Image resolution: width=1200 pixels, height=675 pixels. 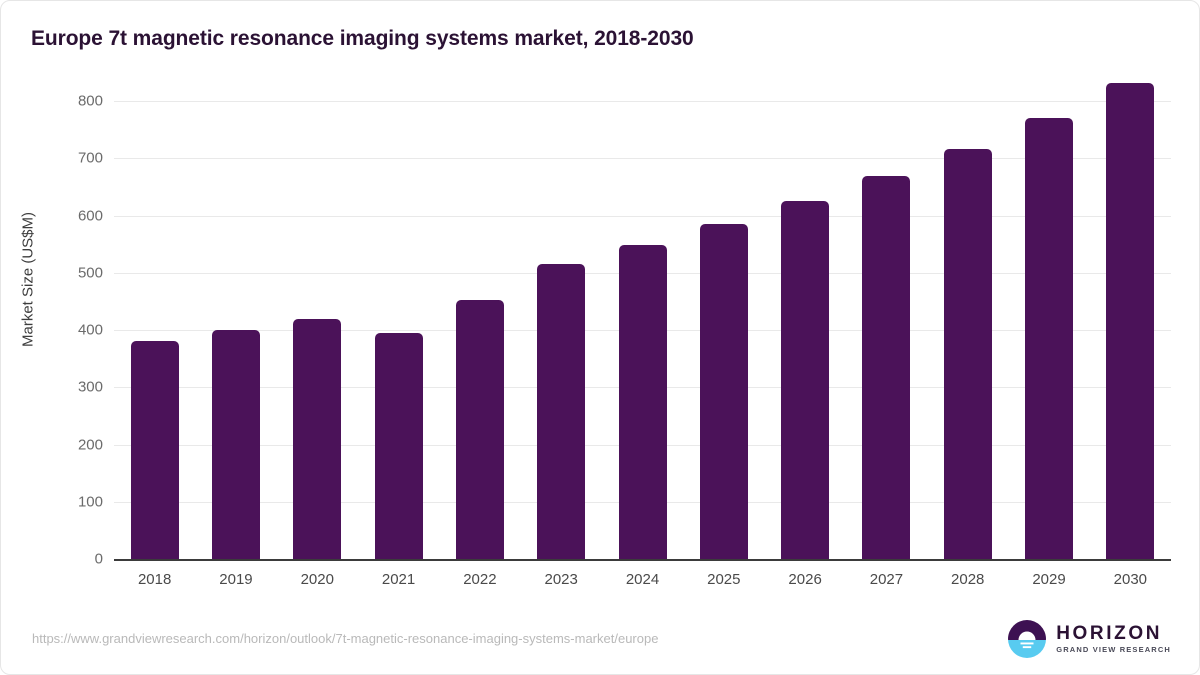 What do you see at coordinates (90, 215) in the screenshot?
I see `y-axis-tick-label: 600` at bounding box center [90, 215].